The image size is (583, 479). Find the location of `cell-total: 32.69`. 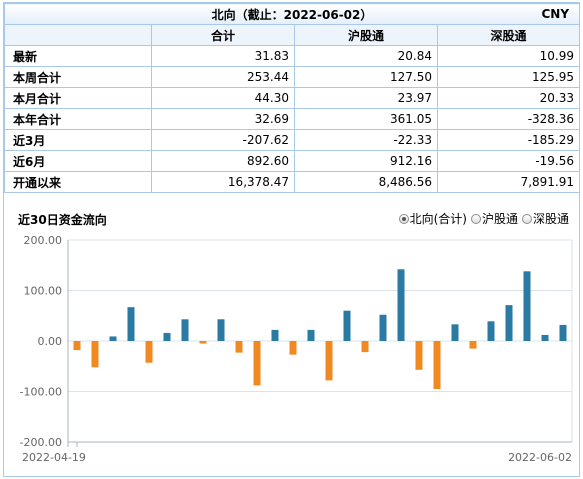

cell-total: 32.69 is located at coordinates (223, 119).